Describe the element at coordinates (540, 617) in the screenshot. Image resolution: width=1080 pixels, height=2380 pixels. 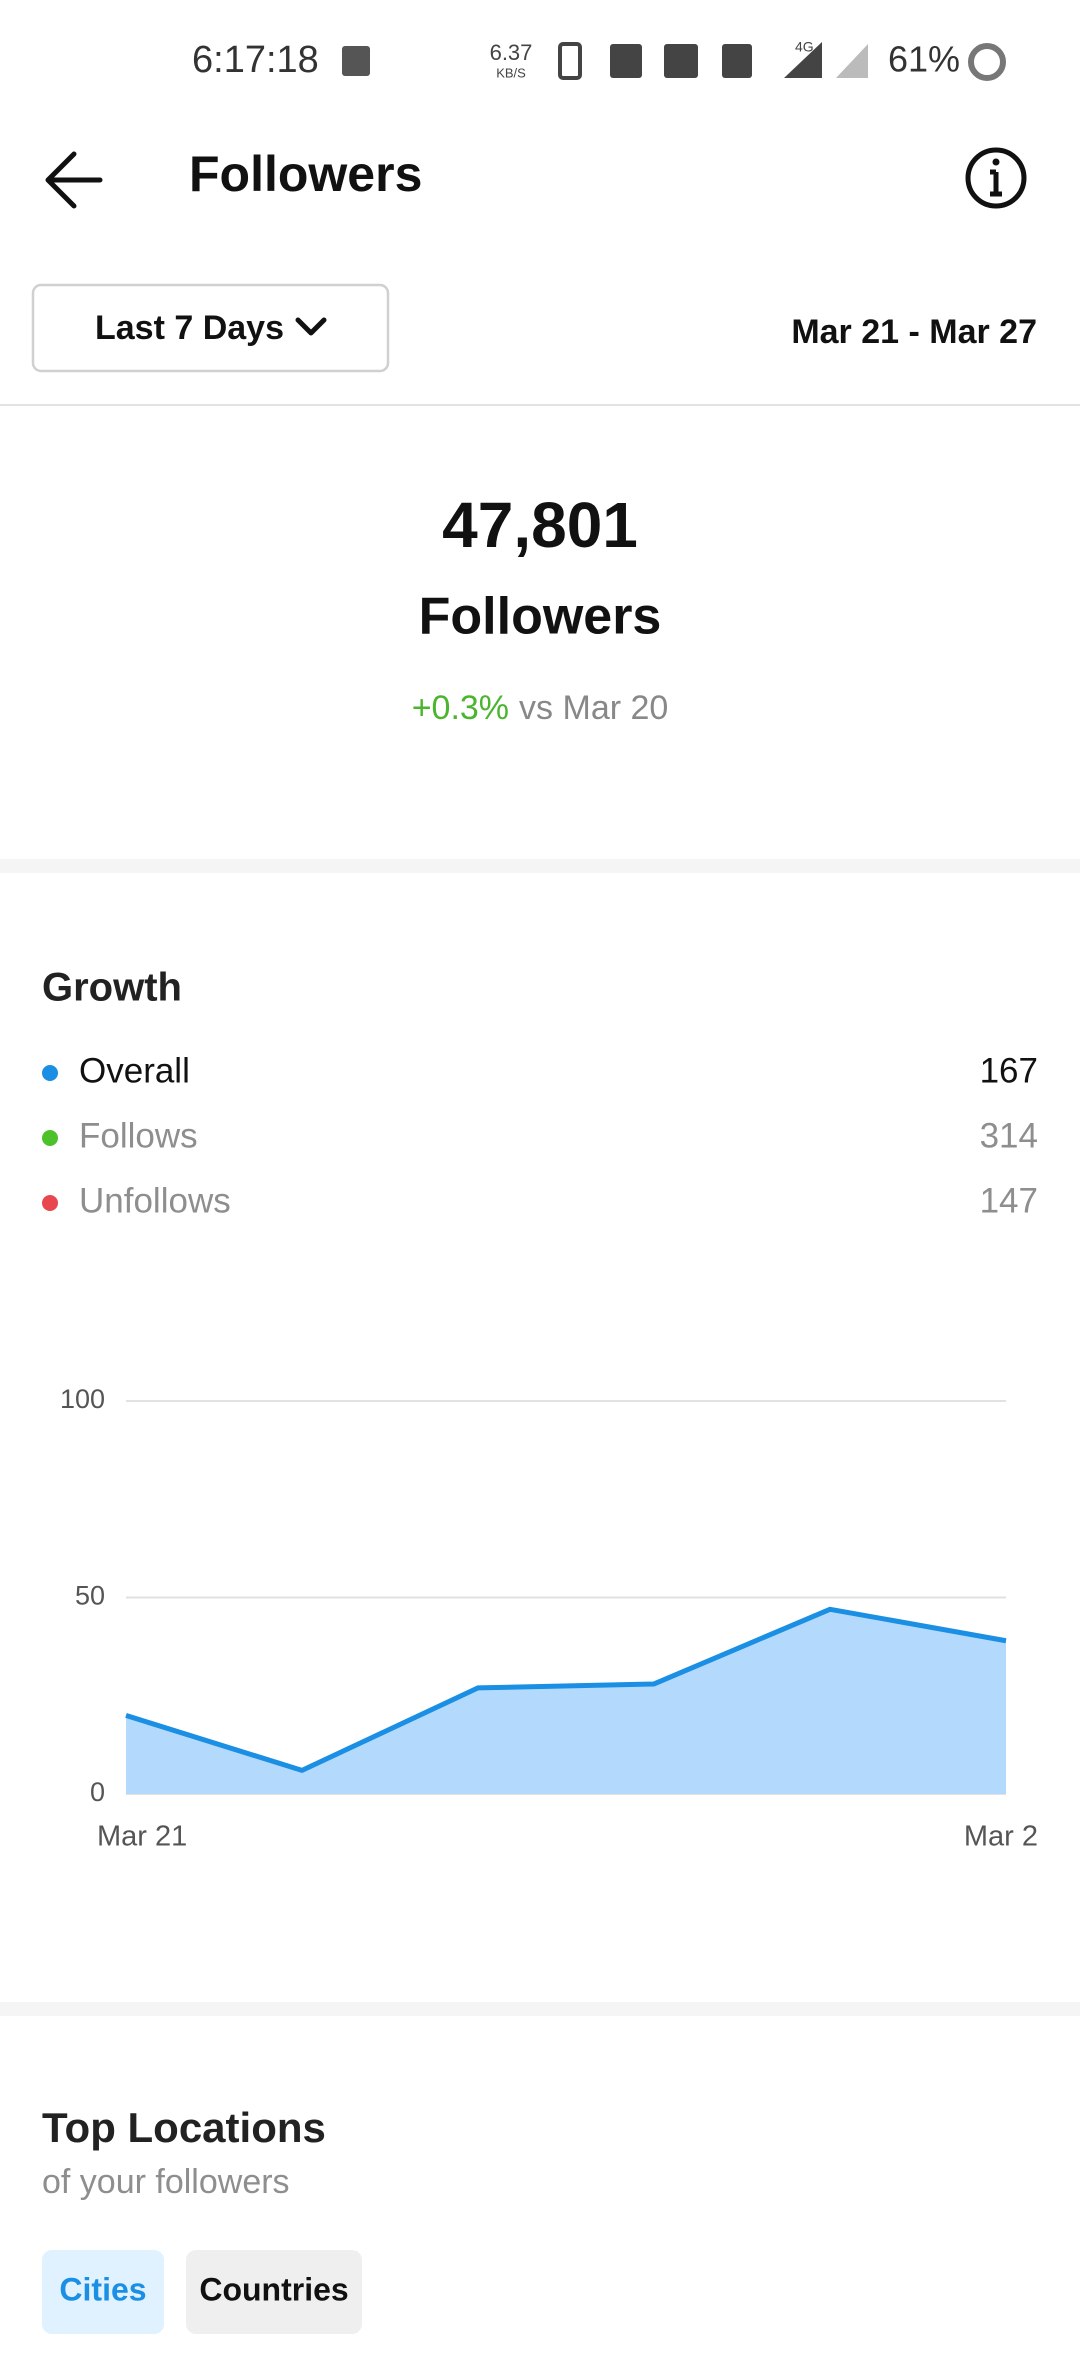
I see `follower-label: Followers` at that location.